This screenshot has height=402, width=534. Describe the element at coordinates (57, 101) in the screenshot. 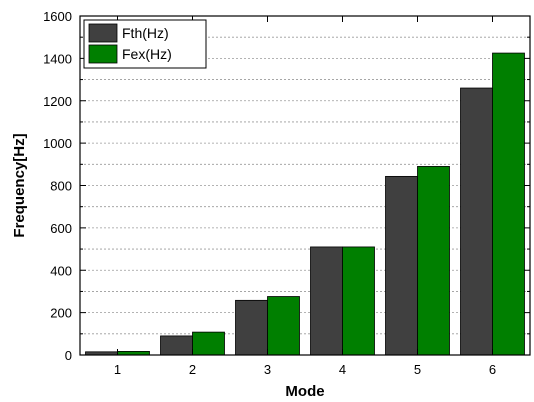

I see `y-tick-label: 1200` at that location.